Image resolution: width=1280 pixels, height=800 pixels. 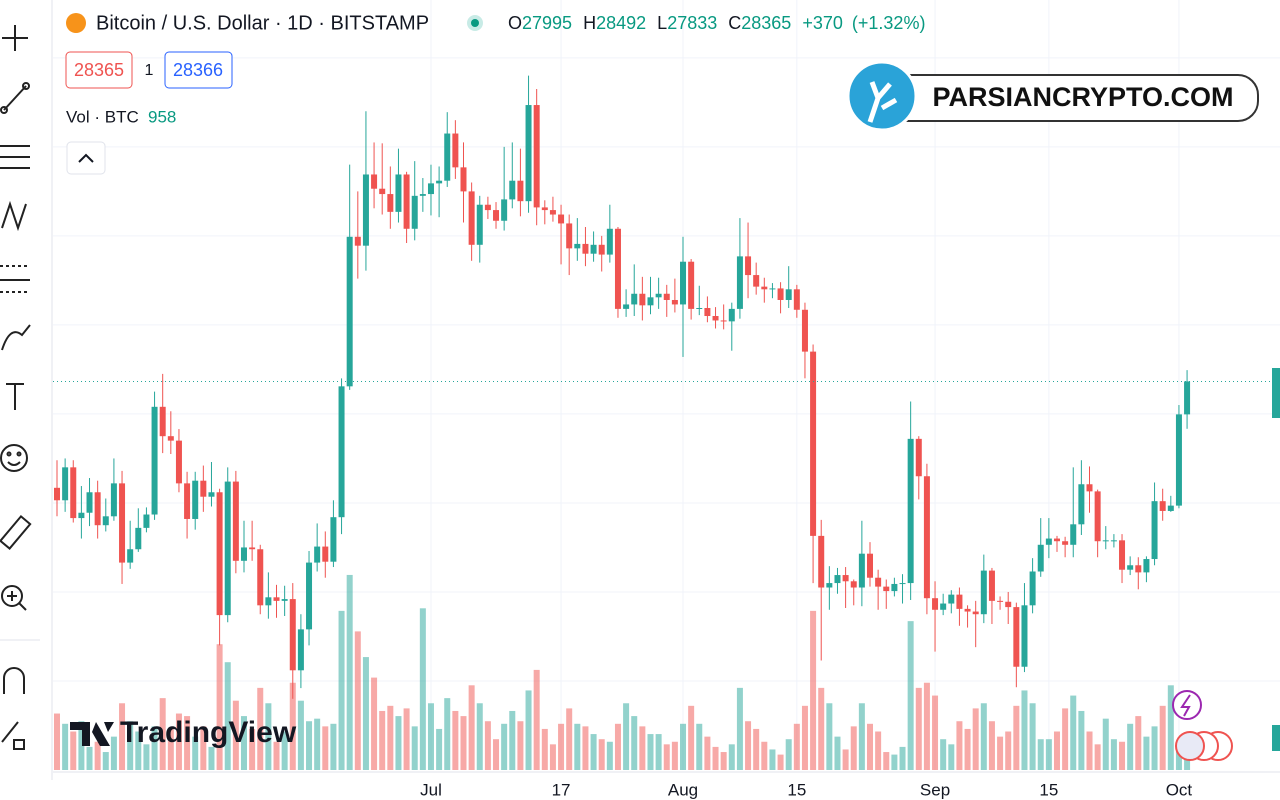 What do you see at coordinates (14, 458) in the screenshot?
I see `emoji-tool` at bounding box center [14, 458].